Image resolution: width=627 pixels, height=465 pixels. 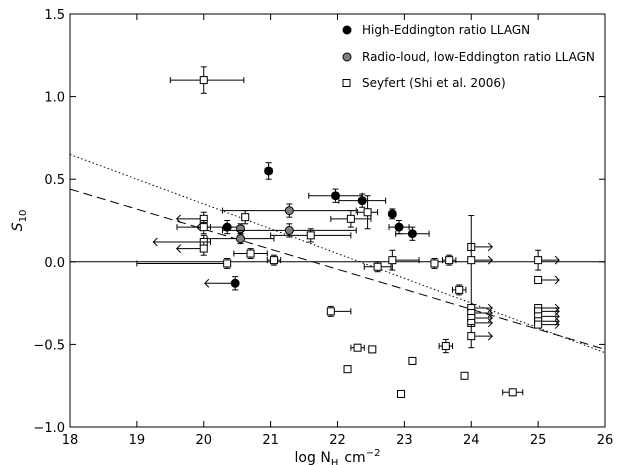 I want to click on legend-entry-high-eddington: High-Eddington ratio LLAGN, so click(x=436, y=30).